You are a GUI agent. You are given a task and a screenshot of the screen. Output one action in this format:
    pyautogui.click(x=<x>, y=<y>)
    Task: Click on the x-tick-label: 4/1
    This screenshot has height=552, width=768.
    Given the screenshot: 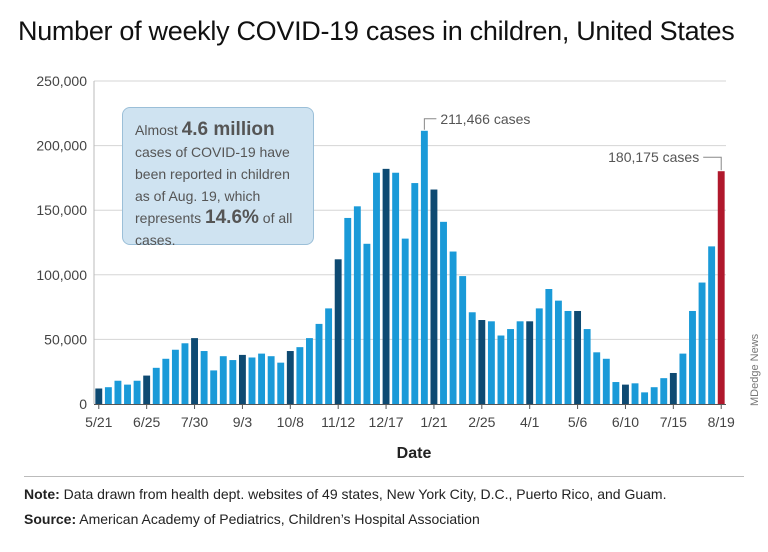 What is the action you would take?
    pyautogui.click(x=530, y=422)
    